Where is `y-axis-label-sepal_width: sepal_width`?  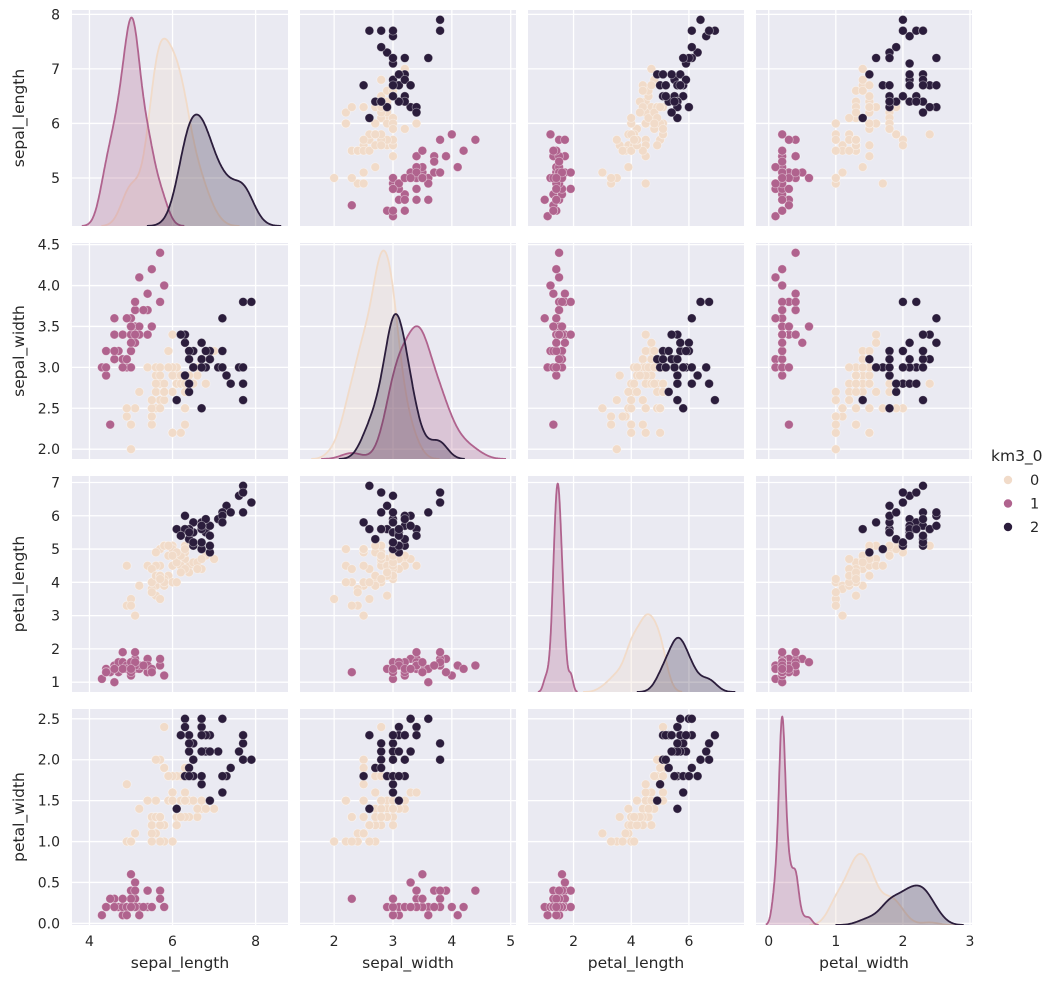
y-axis-label-sepal_width: sepal_width is located at coordinates (19, 351).